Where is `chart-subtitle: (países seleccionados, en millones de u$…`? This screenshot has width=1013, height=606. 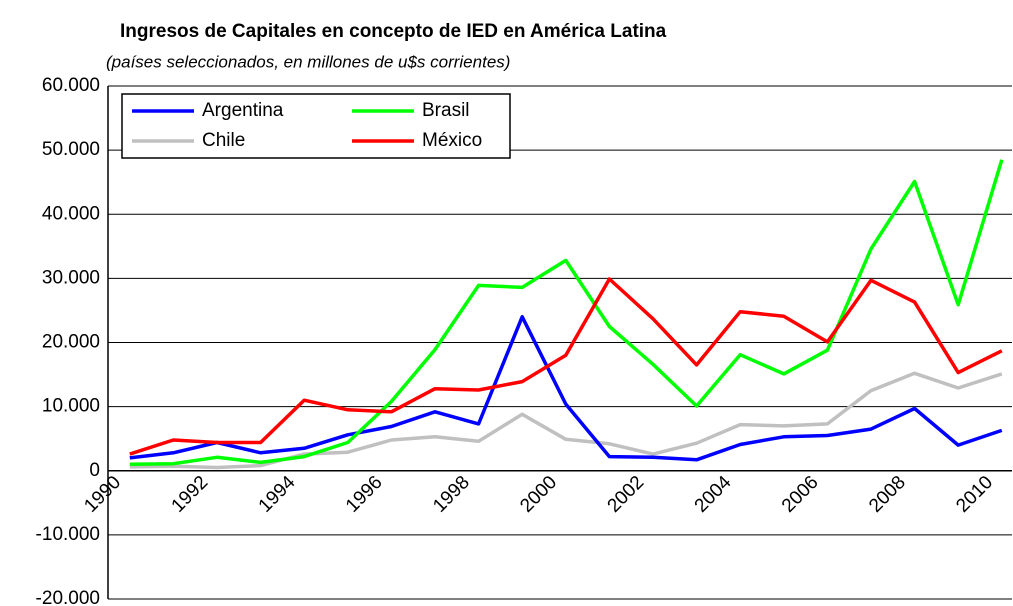 chart-subtitle: (países seleccionados, en millones de u$… is located at coordinates (308, 61).